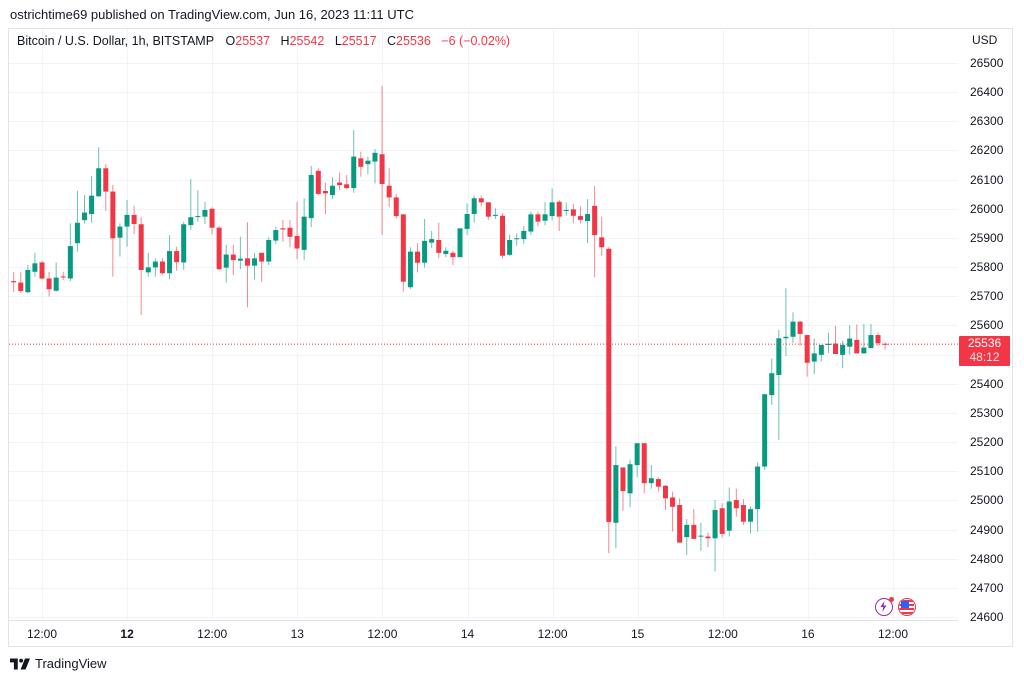 This screenshot has height=682, width=1024. I want to click on us-flag-event-icon, so click(907, 607).